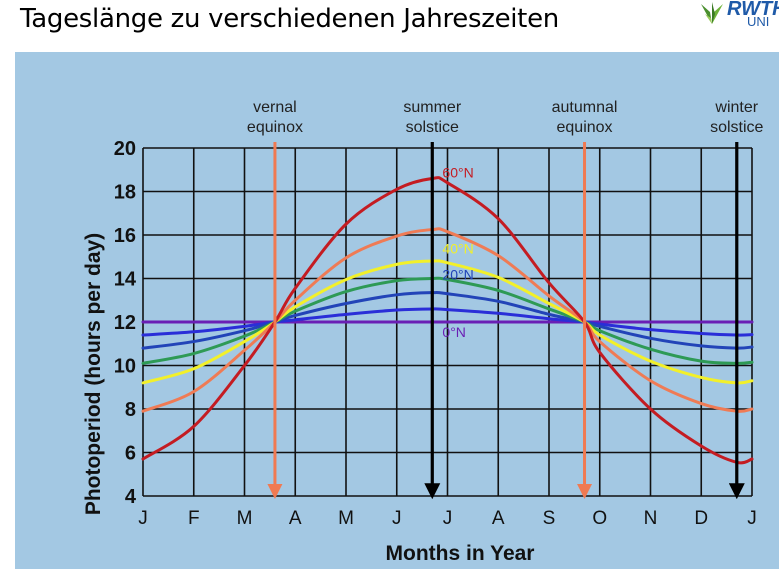 Image resolution: width=779 pixels, height=569 pixels. Describe the element at coordinates (130, 410) in the screenshot. I see `y-tick-label: 8` at that location.